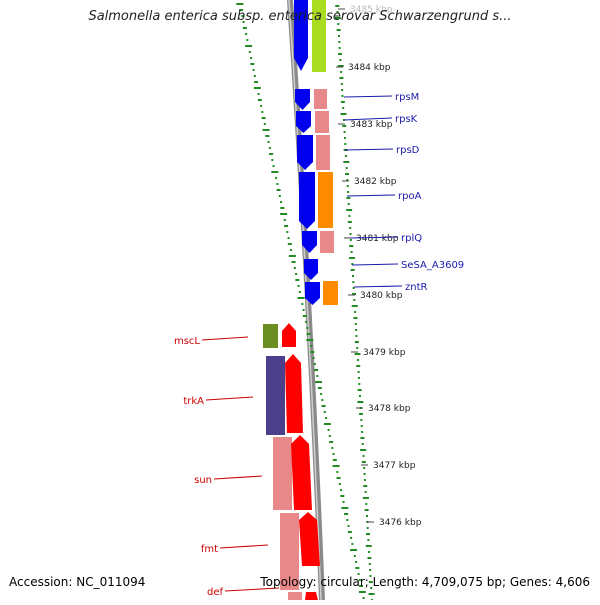  I want to click on gene-label-rpoa: rpoA, so click(410, 196).